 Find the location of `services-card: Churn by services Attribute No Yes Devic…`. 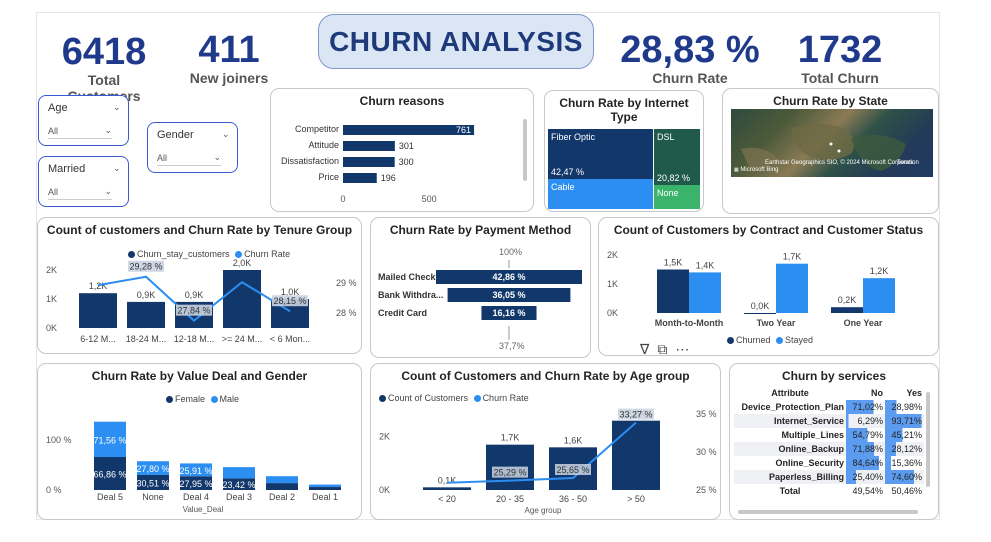

services-card: Churn by services Attribute No Yes Devic… is located at coordinates (834, 441).